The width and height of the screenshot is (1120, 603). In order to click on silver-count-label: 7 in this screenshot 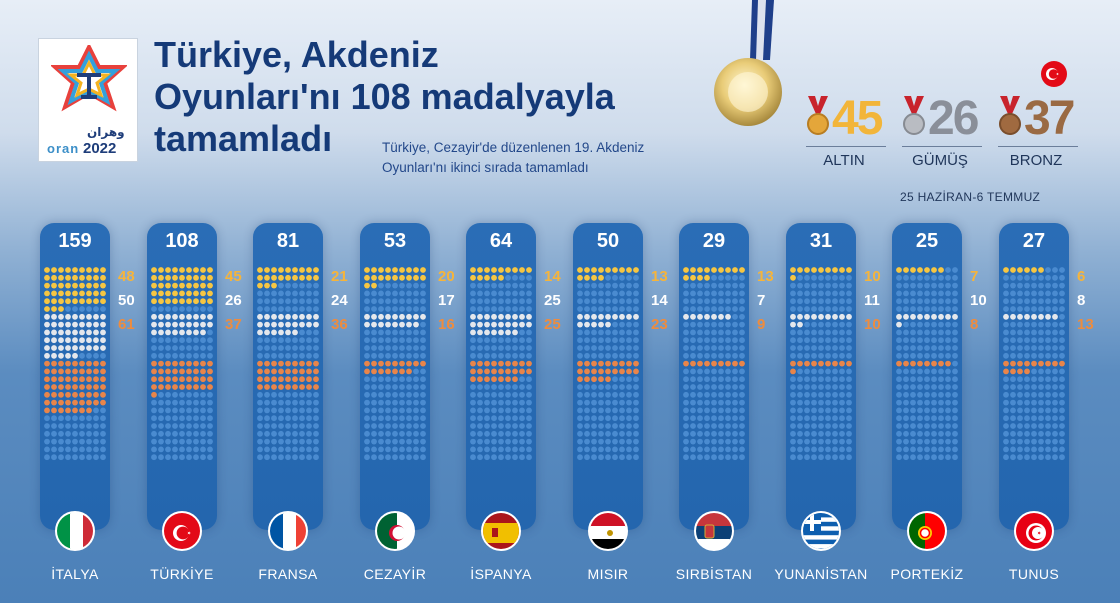, I will do `click(761, 300)`.